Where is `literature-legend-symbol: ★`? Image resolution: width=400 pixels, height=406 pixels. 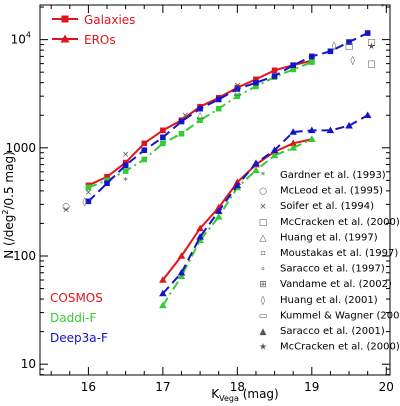 literature-legend-symbol: ★ is located at coordinates (263, 348).